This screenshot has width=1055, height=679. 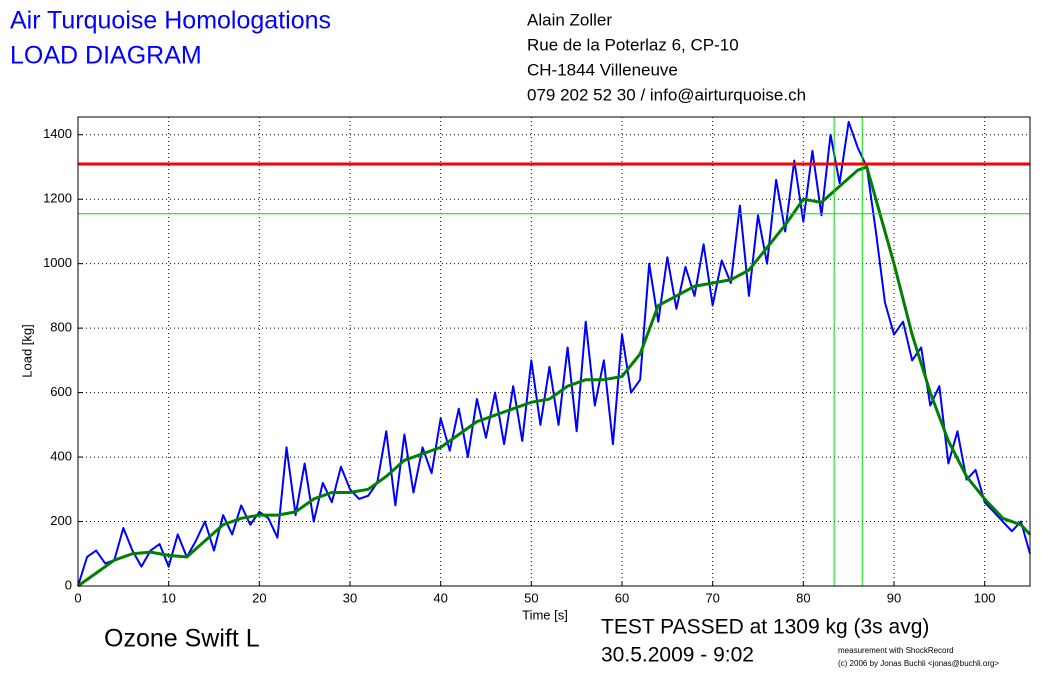 I want to click on y-tick-label: 1000, so click(x=57, y=262).